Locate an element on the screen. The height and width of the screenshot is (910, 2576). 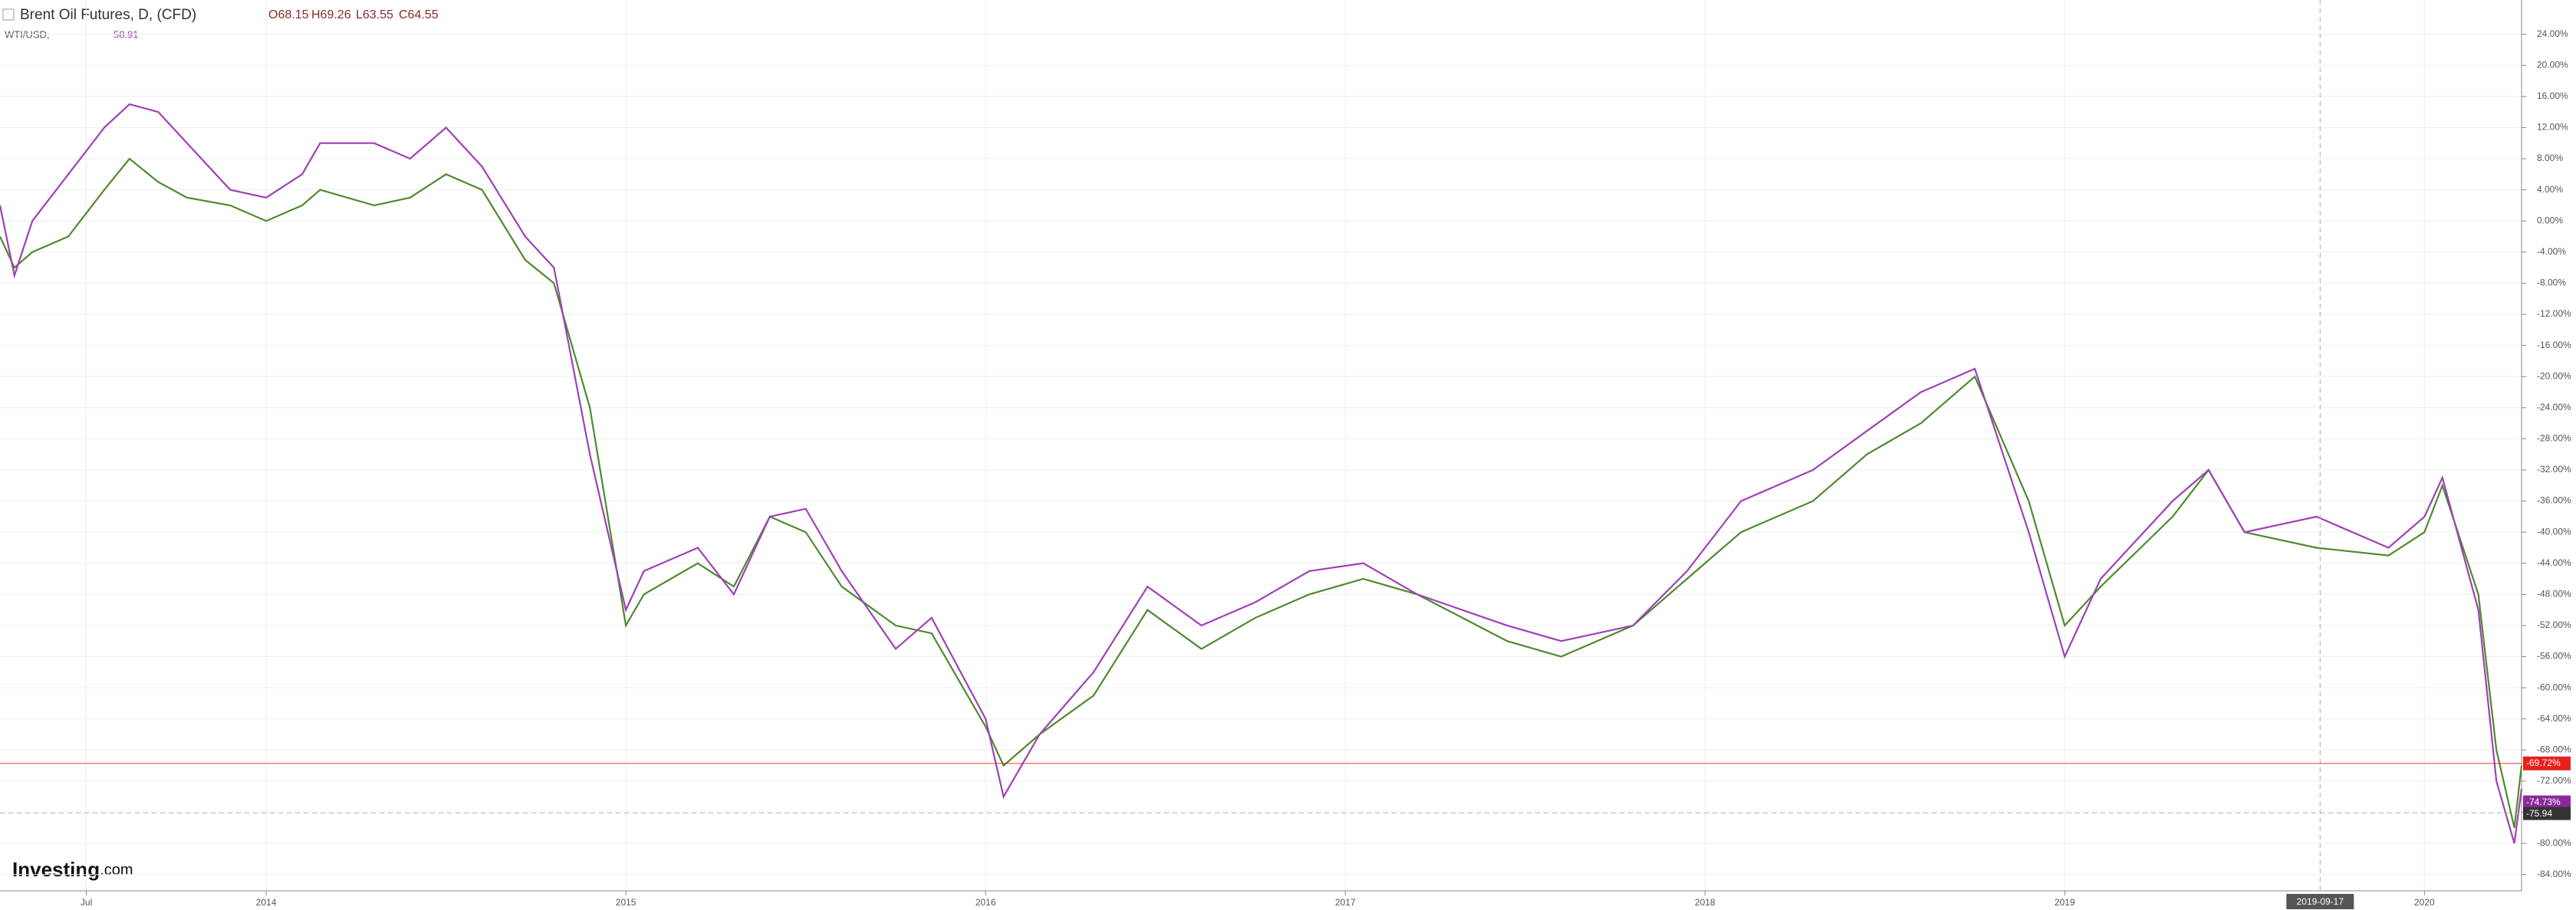
last-label: -69.72% is located at coordinates (2543, 762).